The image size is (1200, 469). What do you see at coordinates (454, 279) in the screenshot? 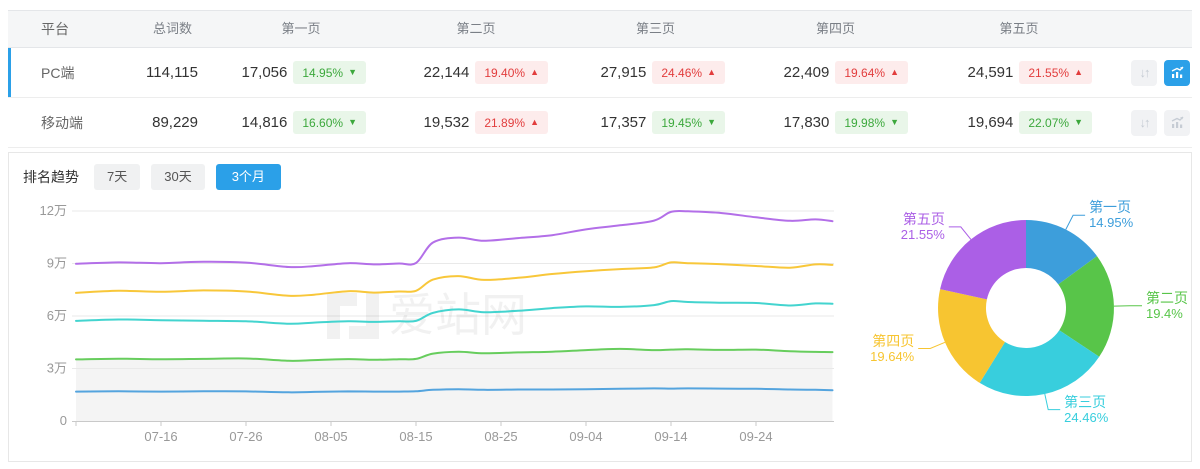
I see `trend-line-第四页` at bounding box center [454, 279].